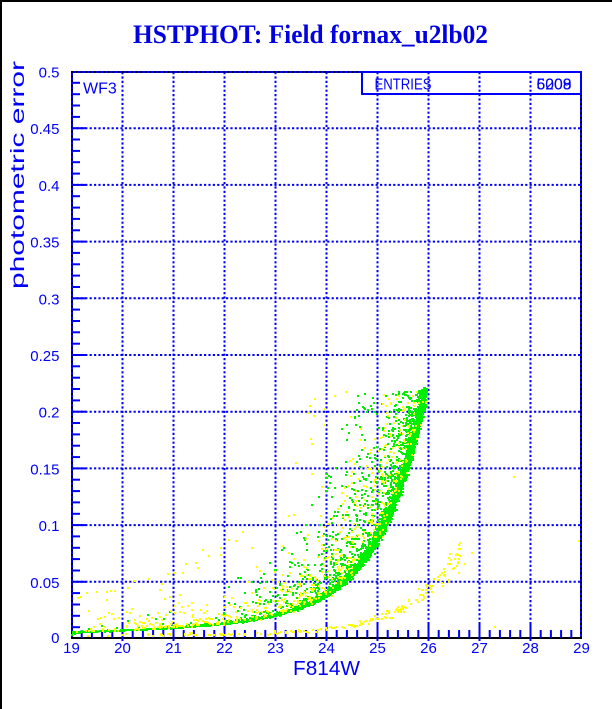 The height and width of the screenshot is (709, 612). Describe the element at coordinates (122, 648) in the screenshot. I see `svg-text: 20` at that location.